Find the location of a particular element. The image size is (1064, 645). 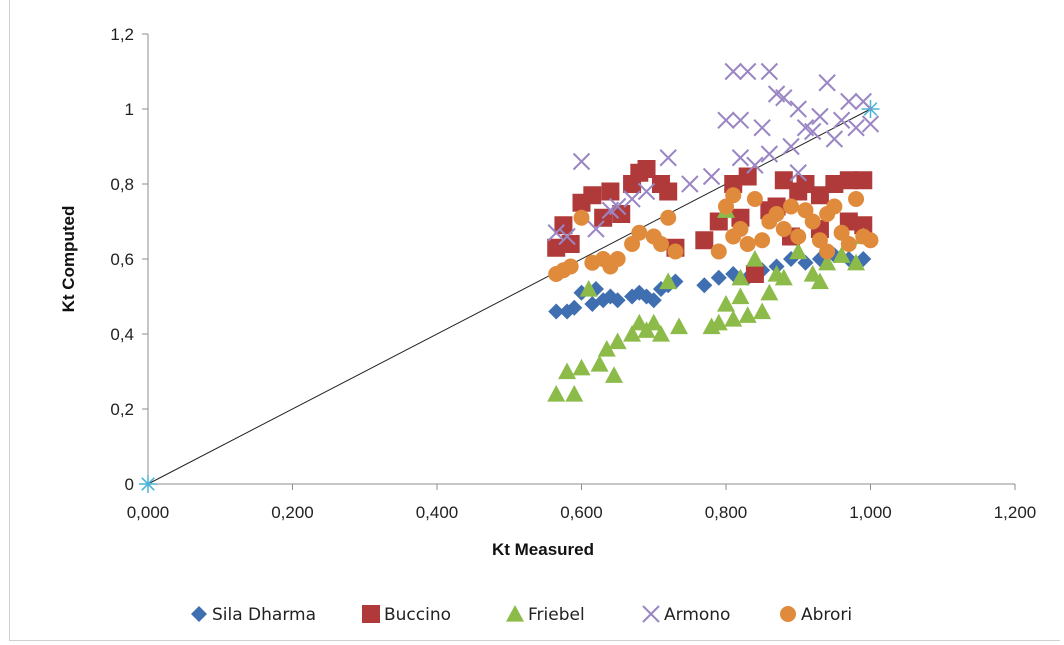

reference-line-start-marker is located at coordinates (148, 484).